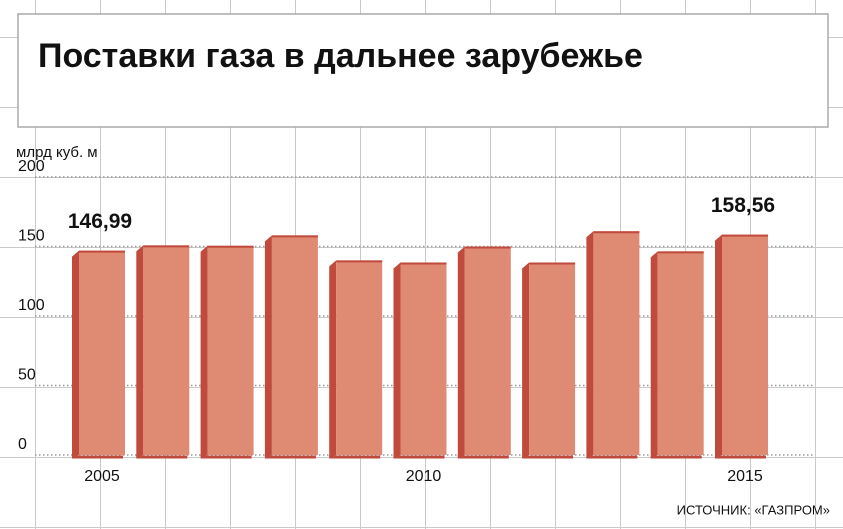 The image size is (843, 529). What do you see at coordinates (100, 221) in the screenshot?
I see `value-label: 146,99` at bounding box center [100, 221].